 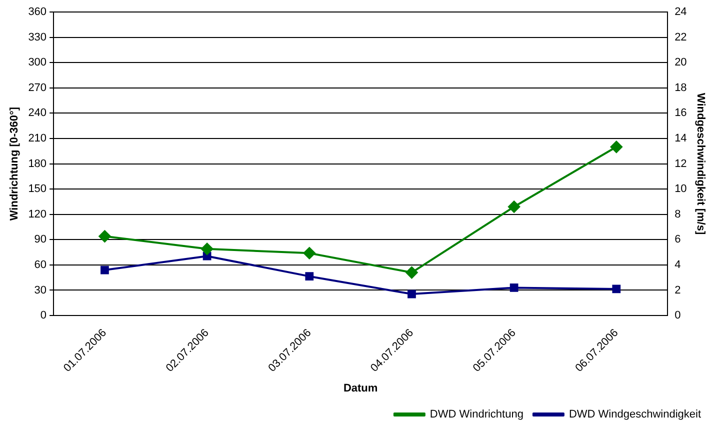 What do you see at coordinates (37, 37) in the screenshot?
I see `y-tick-label: 330` at bounding box center [37, 37].